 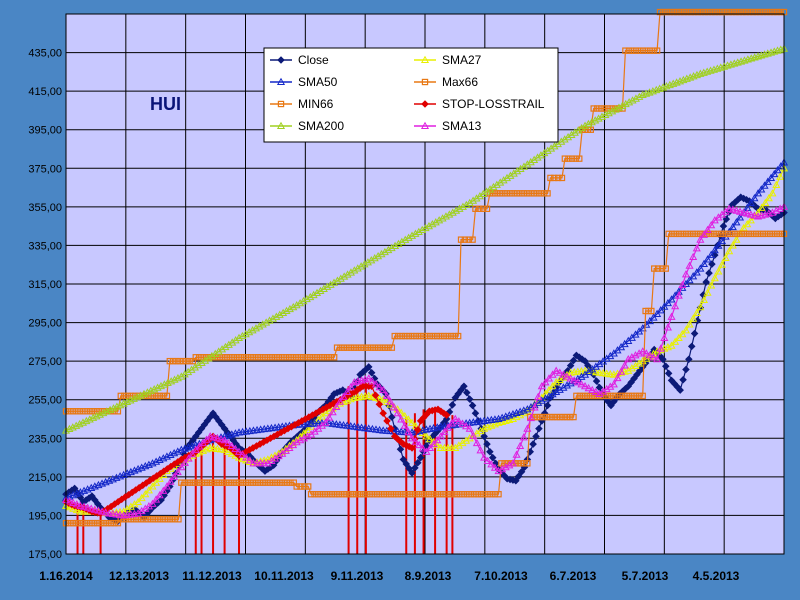 What do you see at coordinates (284, 576) in the screenshot?
I see `x-tick-label: 10.11.2013` at bounding box center [284, 576].